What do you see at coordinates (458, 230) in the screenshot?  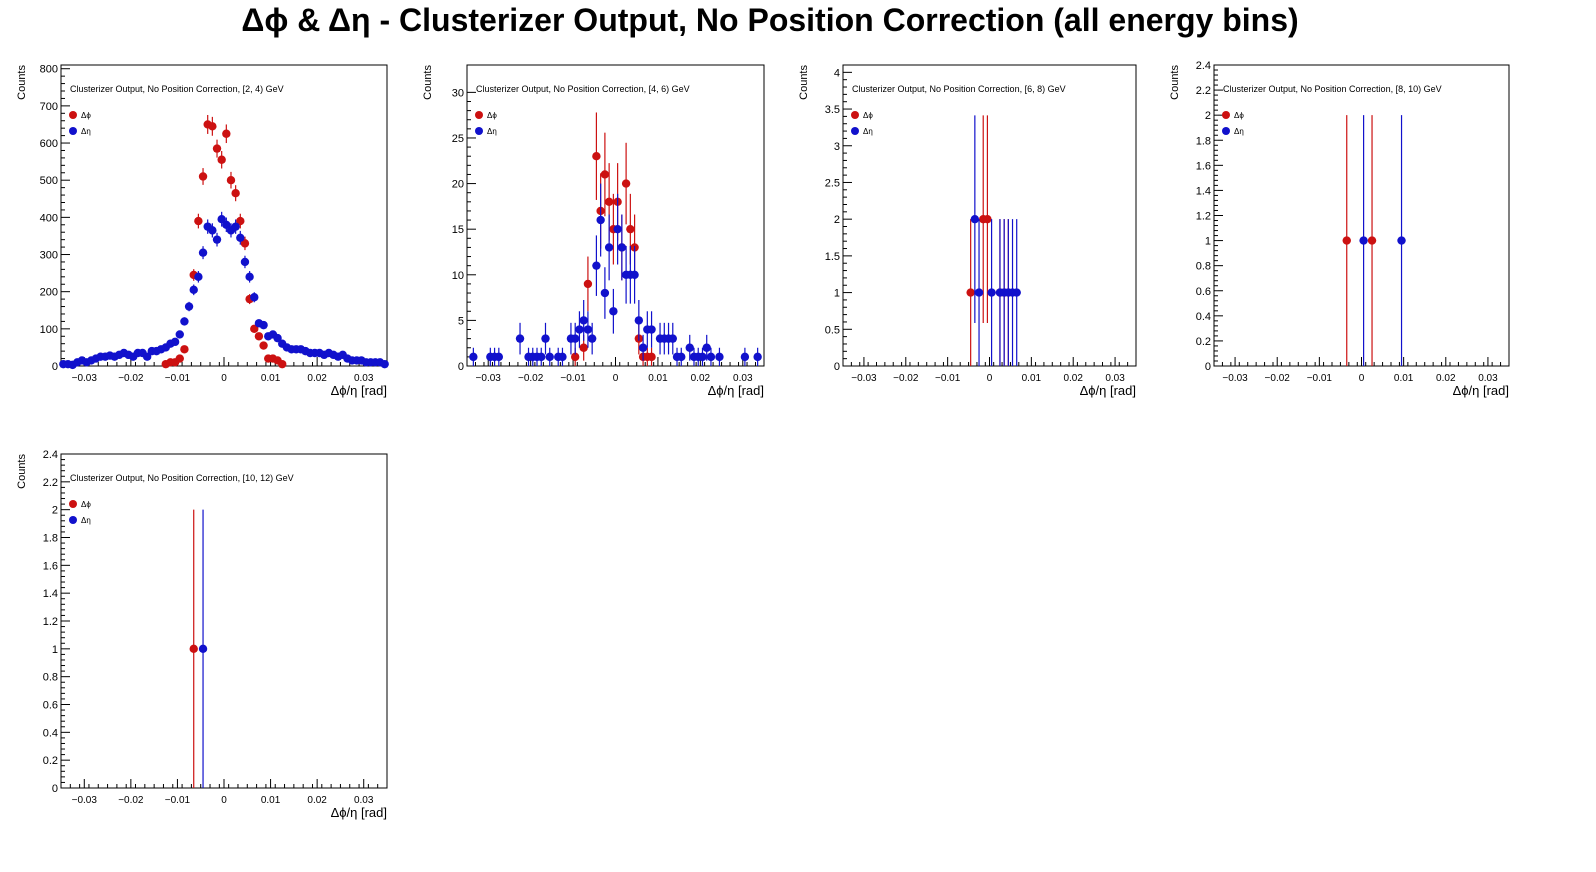 I see `y-tick-label: 15` at bounding box center [458, 230].